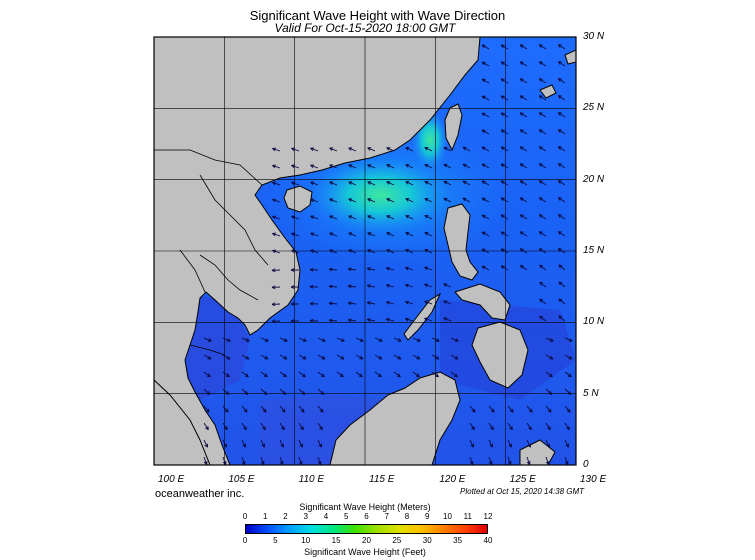 The image size is (755, 560). I want to click on longitude-label: 105 E, so click(241, 479).